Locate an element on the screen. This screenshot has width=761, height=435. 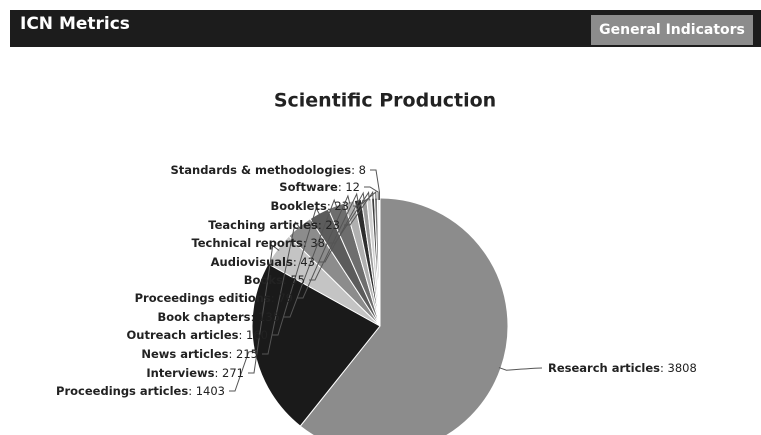
label-value: 79 is located at coordinates (285, 298).